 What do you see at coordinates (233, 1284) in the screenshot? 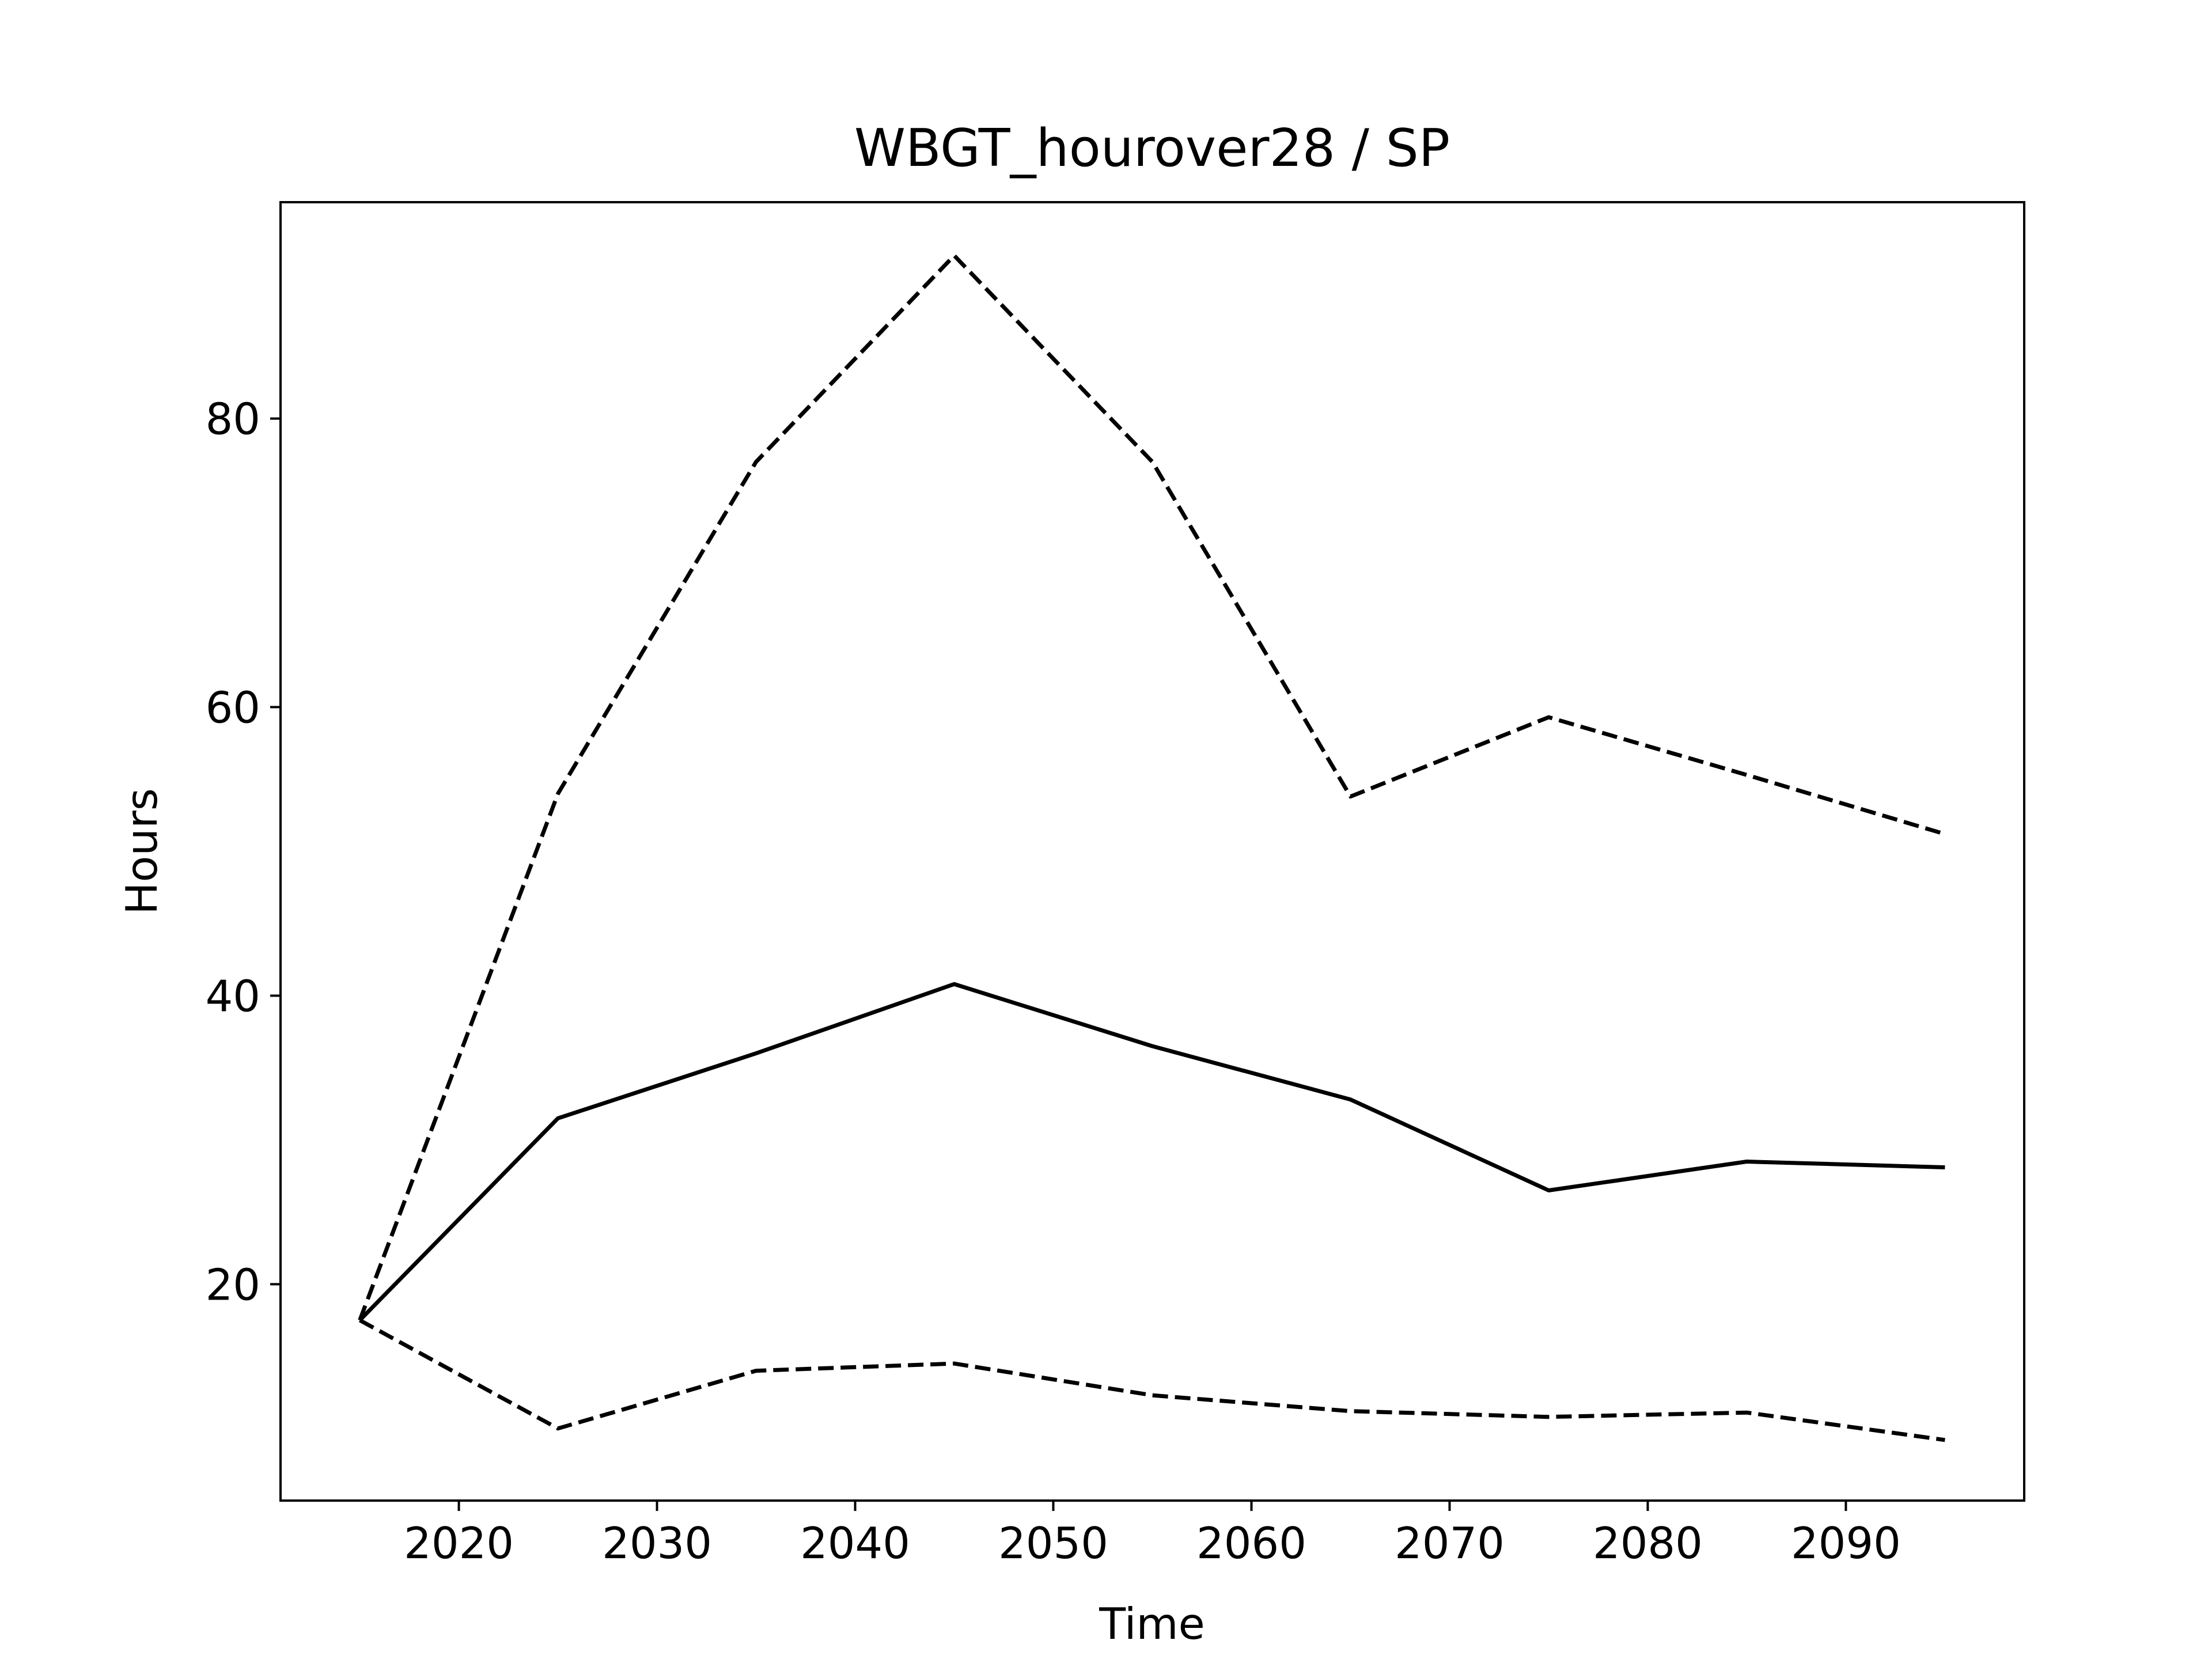
I see `y-tick-label: 20` at bounding box center [233, 1284].